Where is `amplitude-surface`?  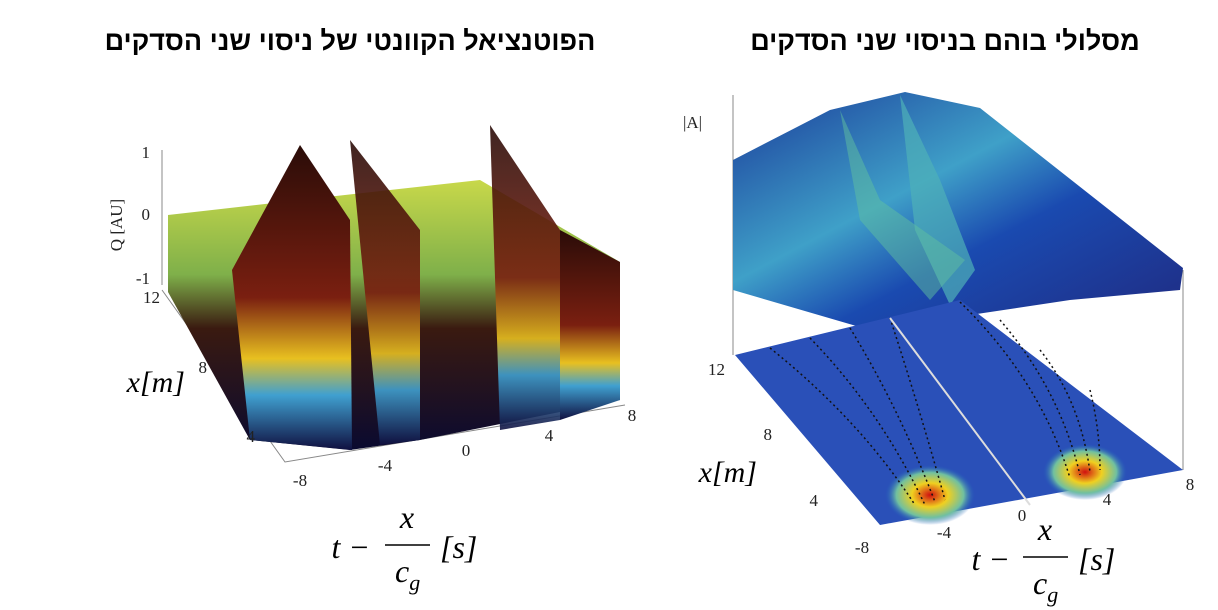
amplitude-surface is located at coordinates (958, 211).